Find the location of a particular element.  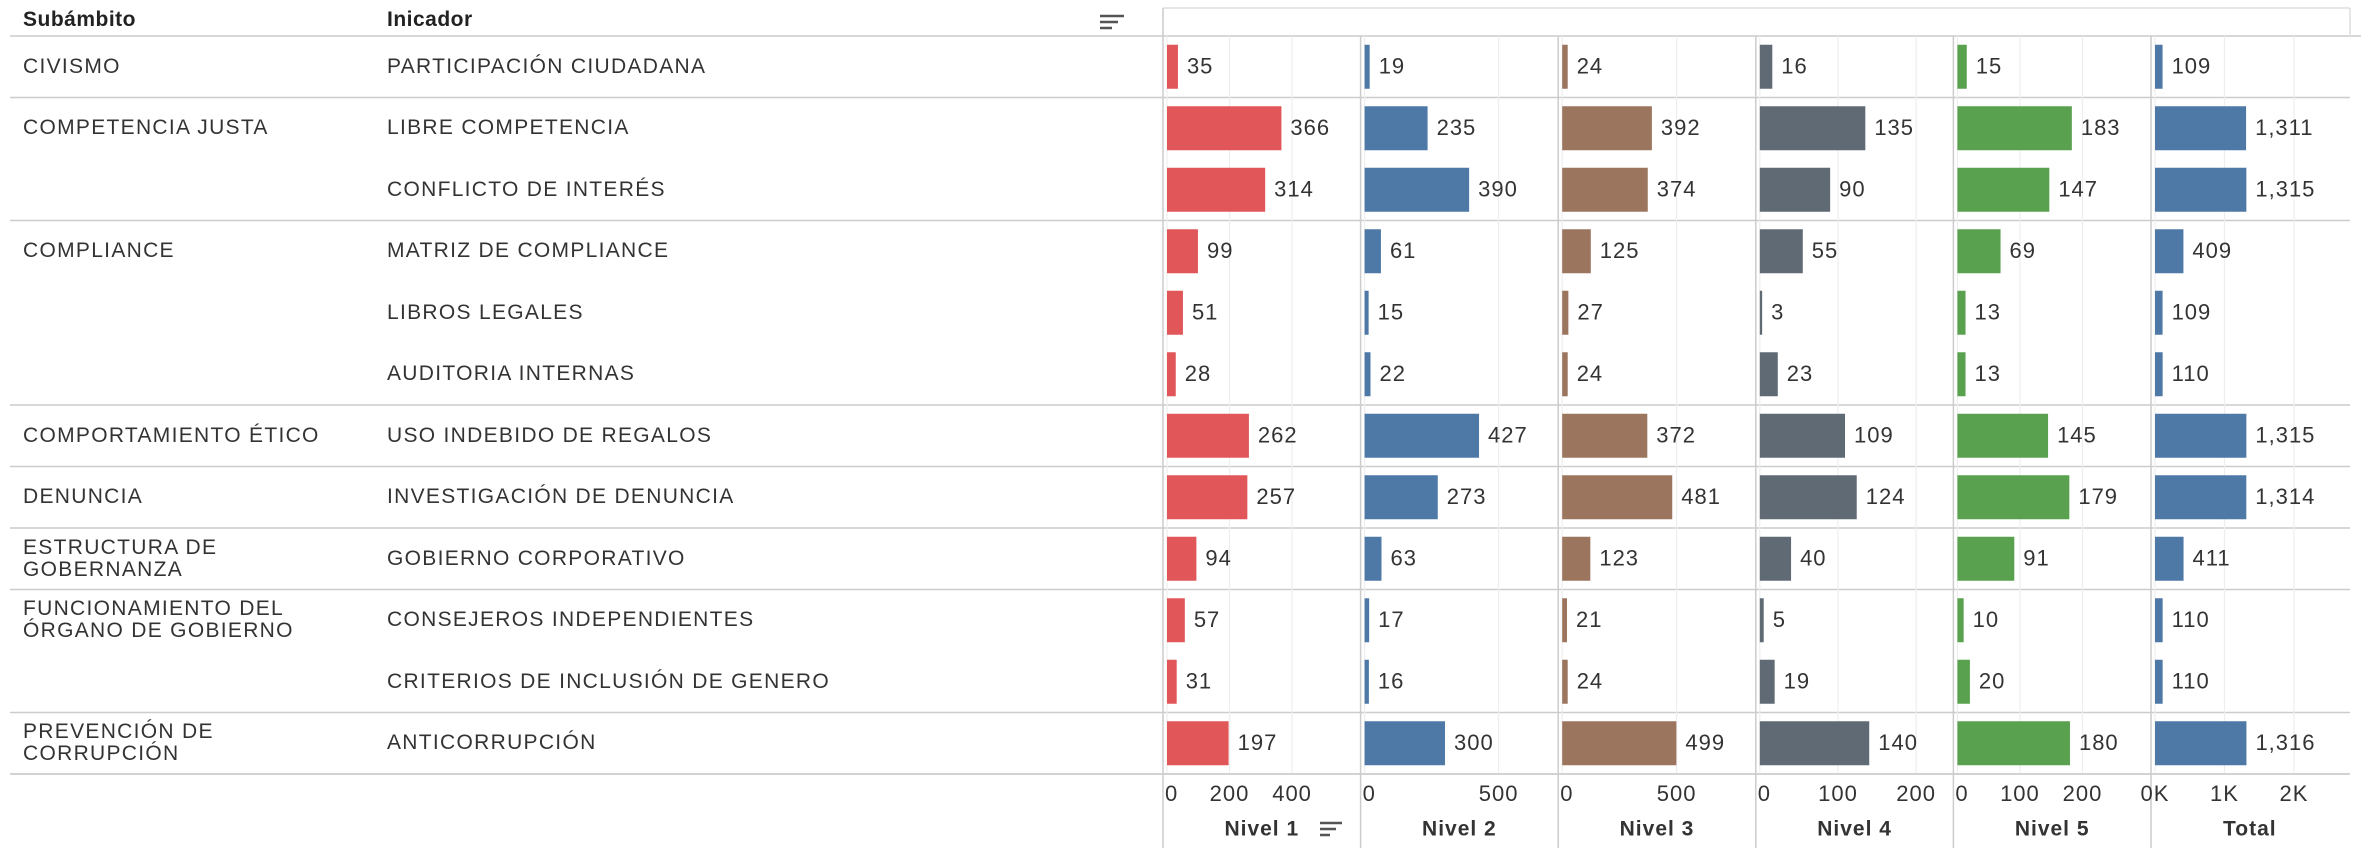

value-label: 20 is located at coordinates (1992, 681).